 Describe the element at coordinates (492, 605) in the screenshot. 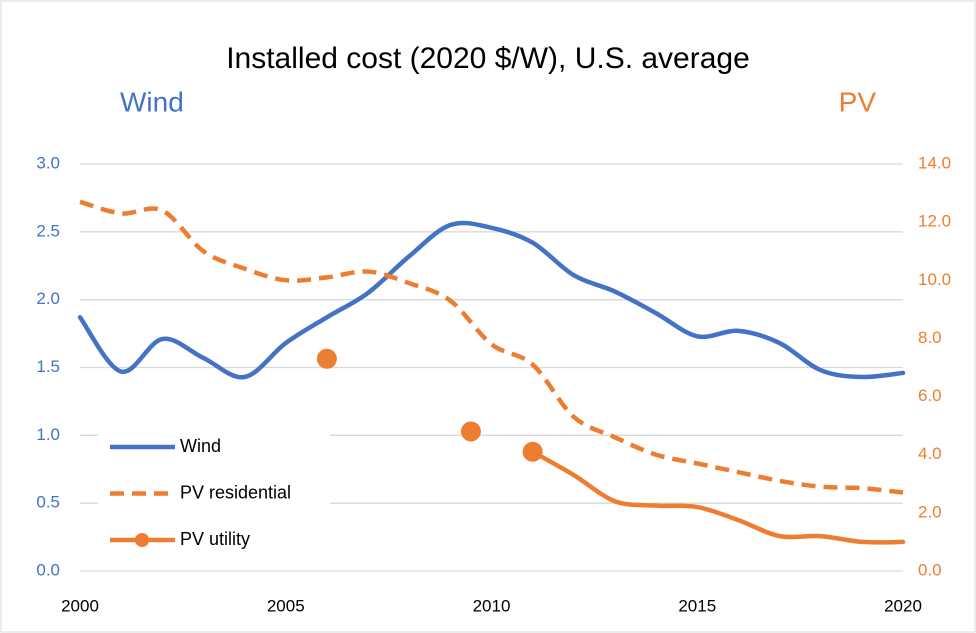

I see `x-tick-label: 2010` at that location.